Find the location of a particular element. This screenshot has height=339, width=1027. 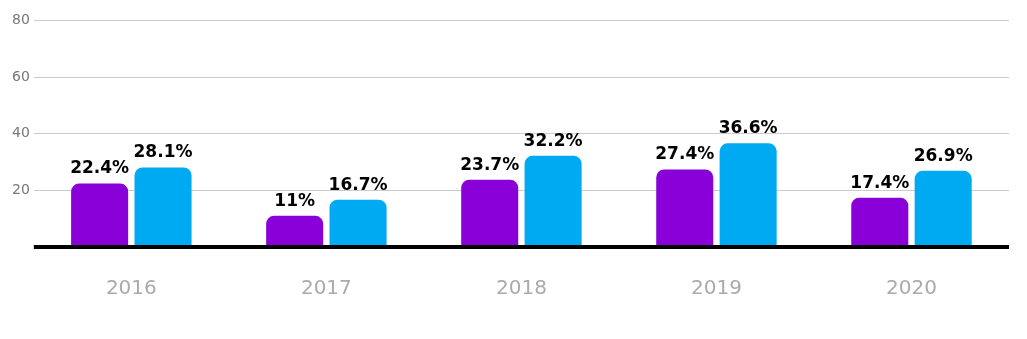

x-tick-label: 2019 is located at coordinates (716, 287).